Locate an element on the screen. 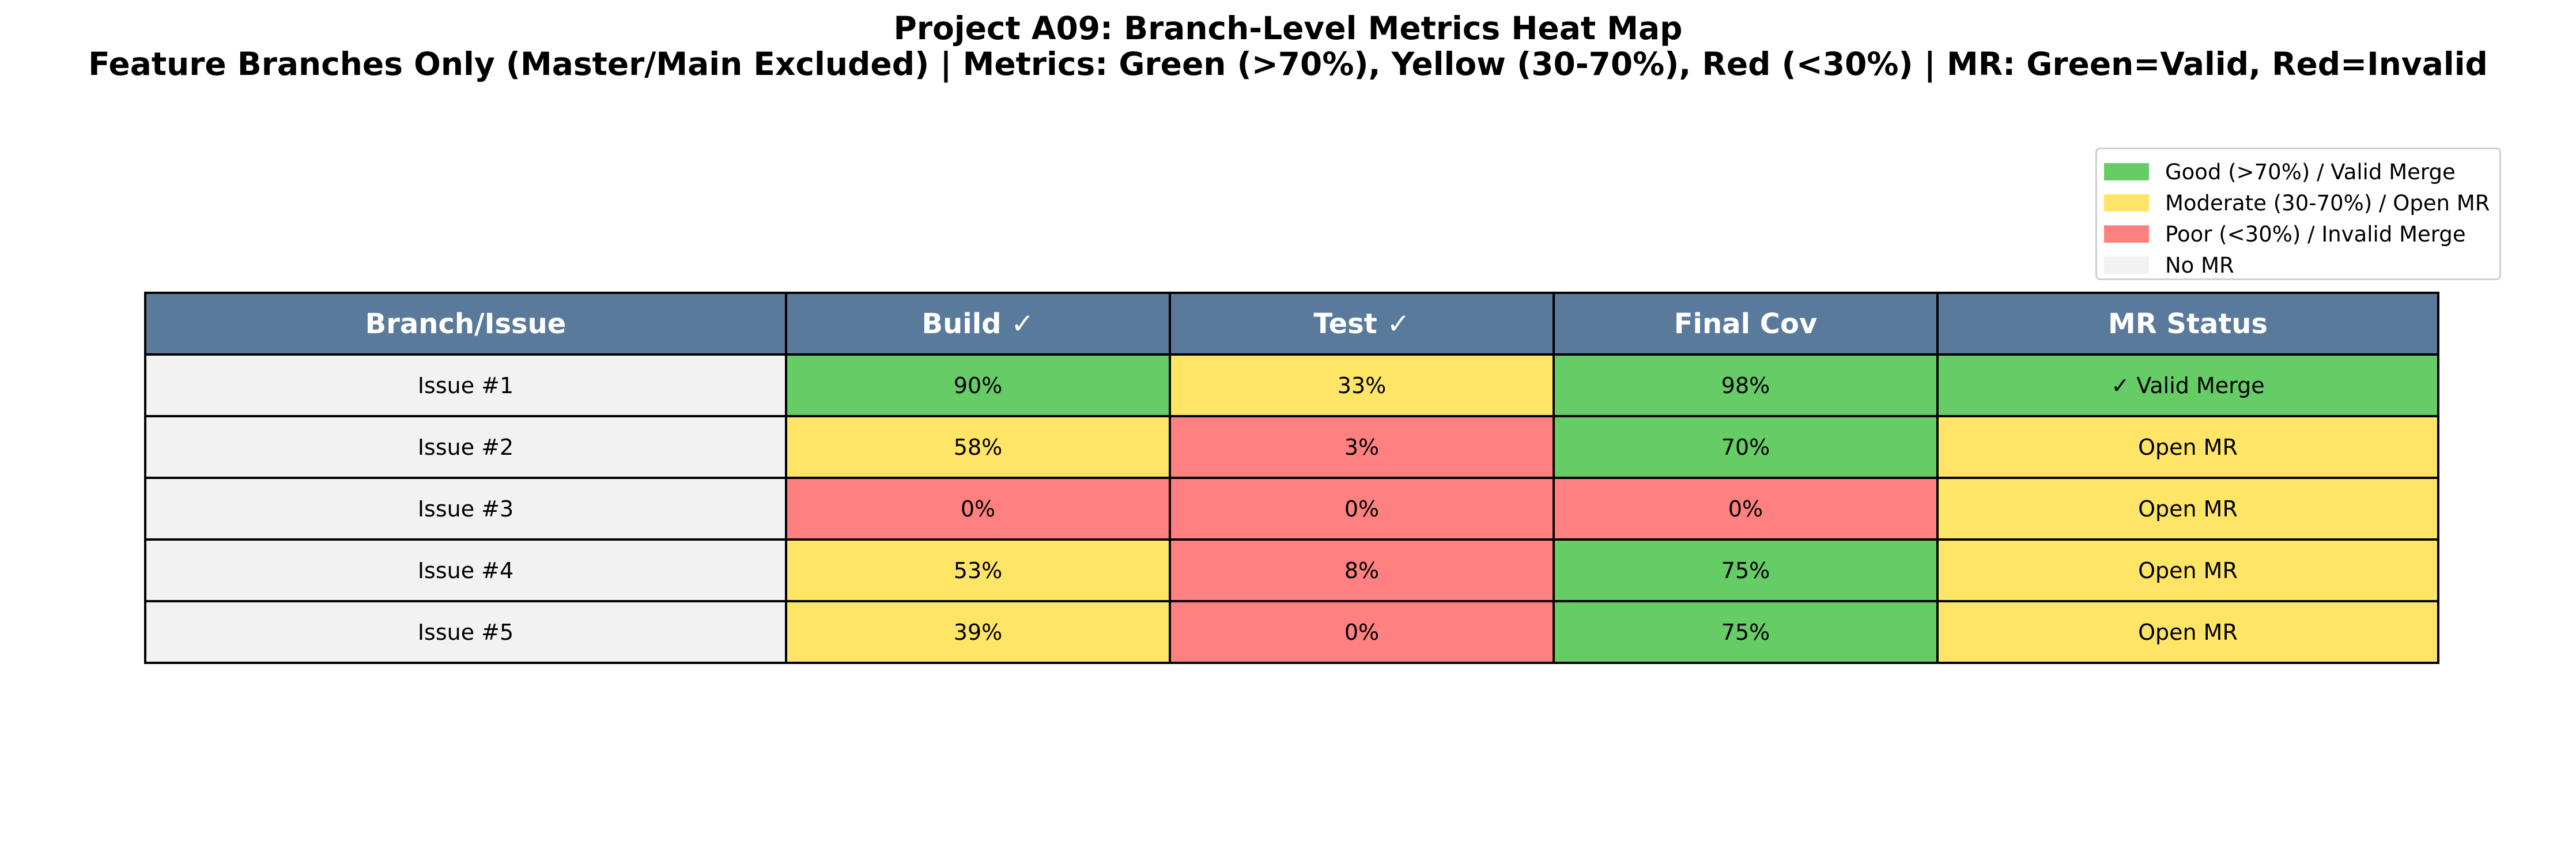  legend-swatch-moderate is located at coordinates (2126, 203).